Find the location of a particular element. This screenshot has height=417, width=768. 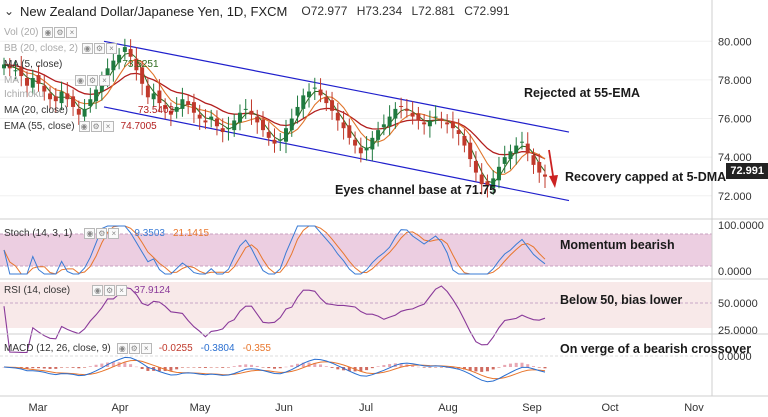

ohlc-high: H73.234 is located at coordinates (379, 11).